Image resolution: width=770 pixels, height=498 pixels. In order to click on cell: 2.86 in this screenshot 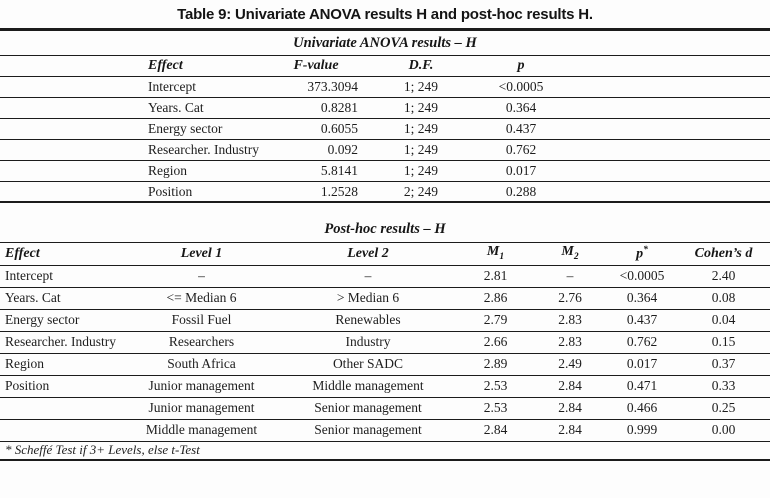, I will do `click(495, 298)`.